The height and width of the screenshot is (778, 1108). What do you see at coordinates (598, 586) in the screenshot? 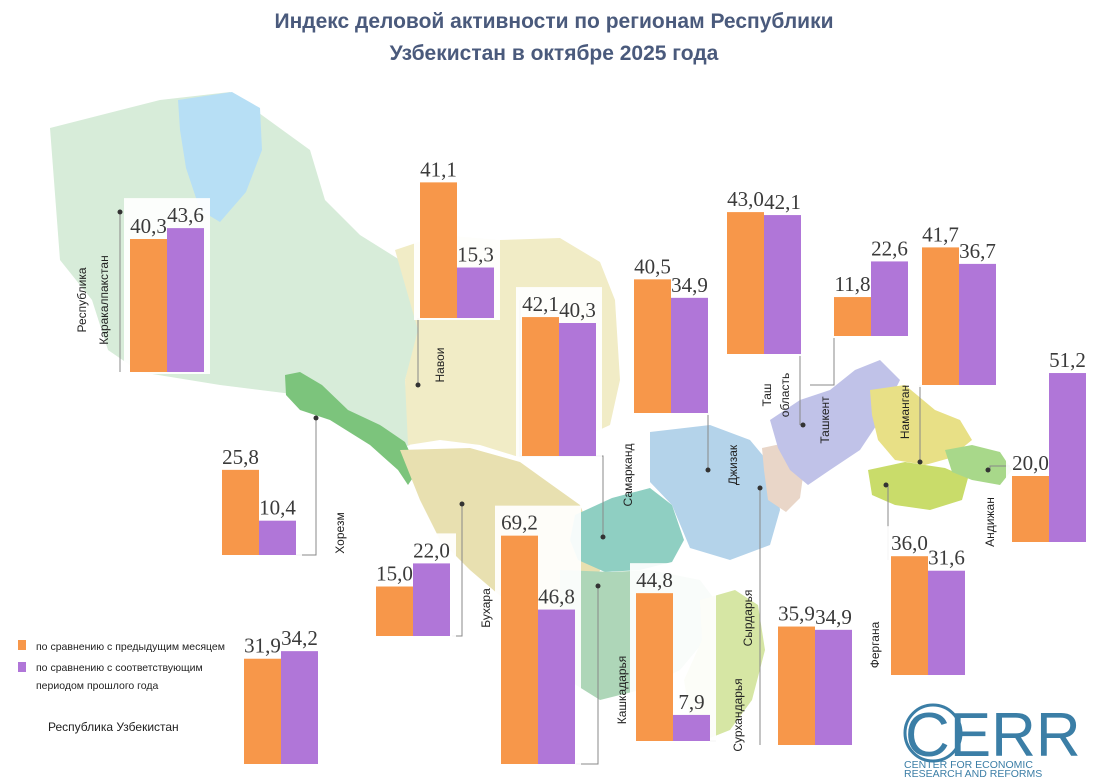
I see `region-10-leader-dot` at bounding box center [598, 586].